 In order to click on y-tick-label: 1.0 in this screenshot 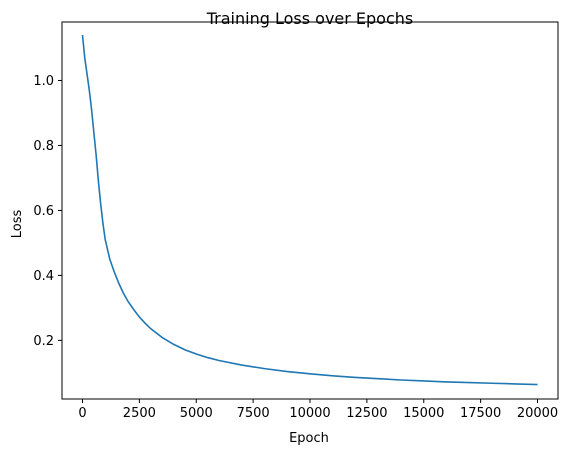, I will do `click(43, 81)`.